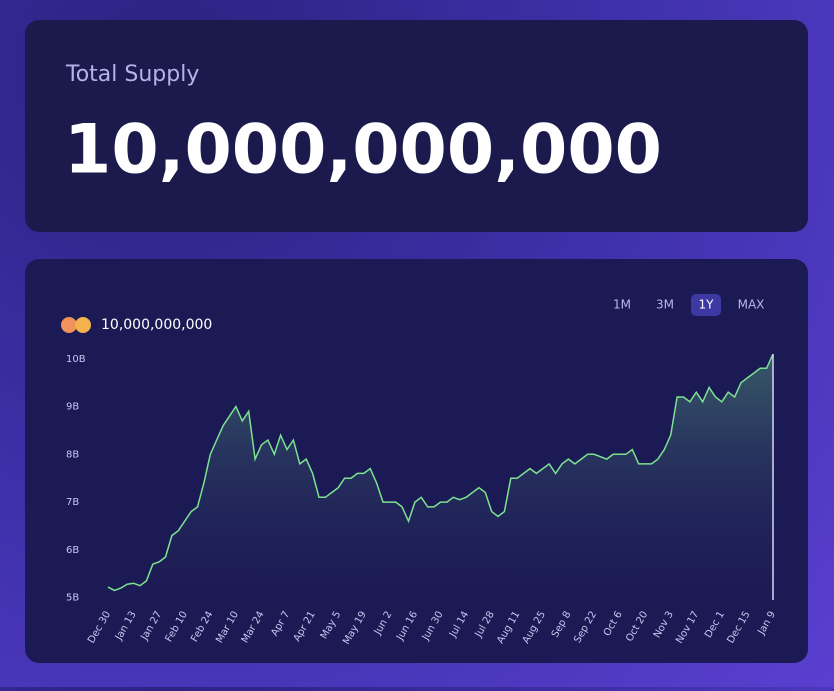 The width and height of the screenshot is (834, 691). Describe the element at coordinates (72, 502) in the screenshot. I see `y-tick-label: 7B` at that location.